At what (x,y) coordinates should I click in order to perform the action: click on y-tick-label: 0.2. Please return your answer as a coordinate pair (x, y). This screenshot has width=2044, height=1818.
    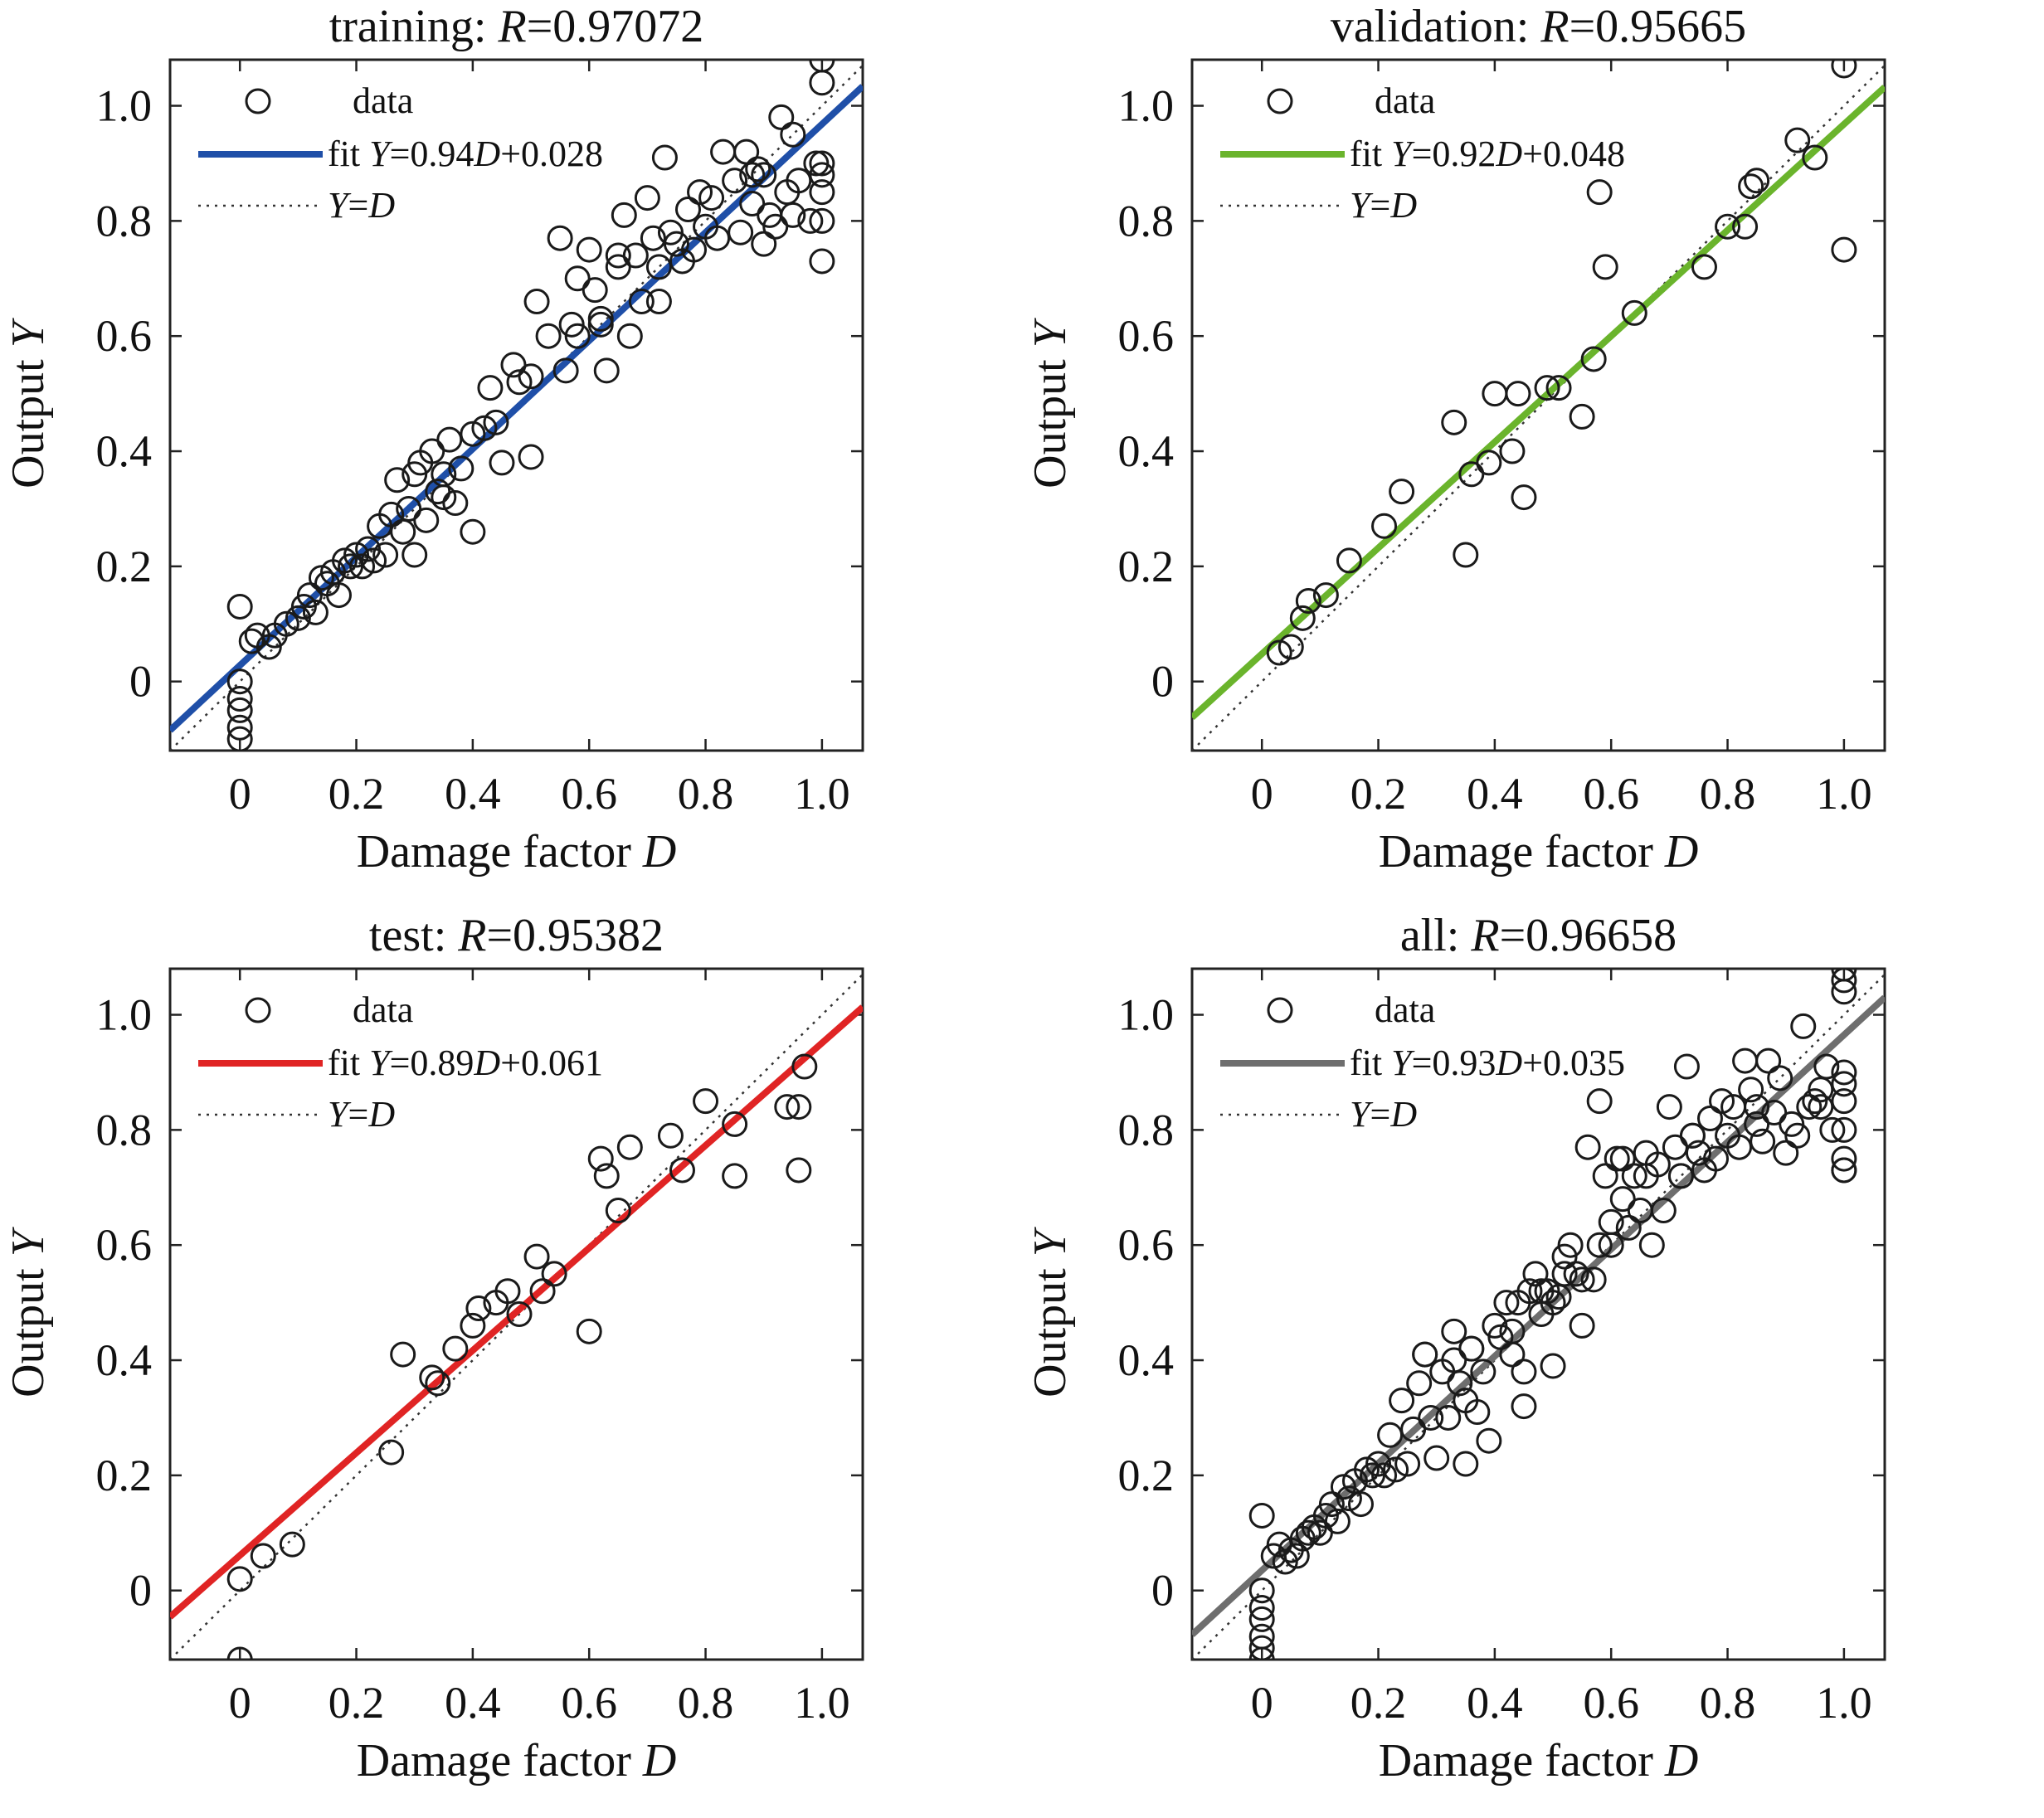
    Looking at the image, I should click on (124, 1475).